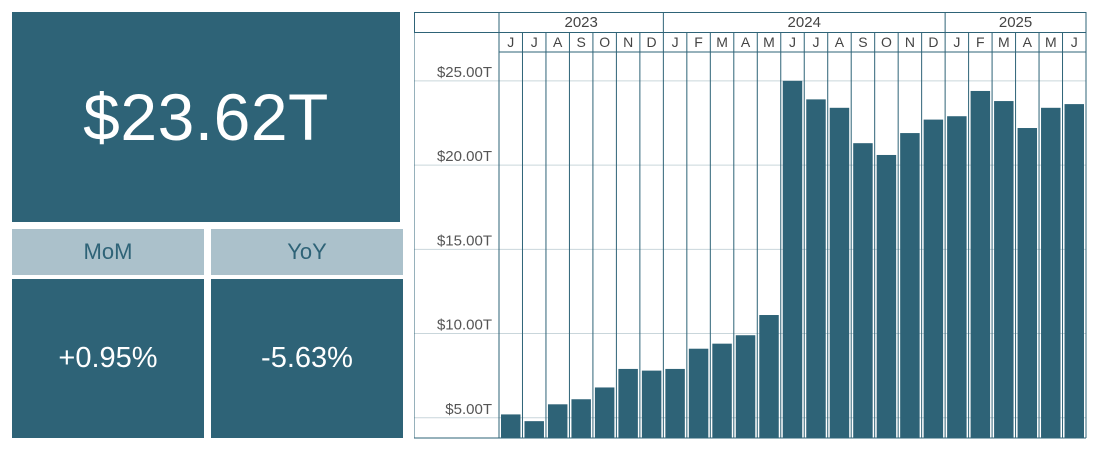  I want to click on year-label-2024: 2024, so click(804, 22).